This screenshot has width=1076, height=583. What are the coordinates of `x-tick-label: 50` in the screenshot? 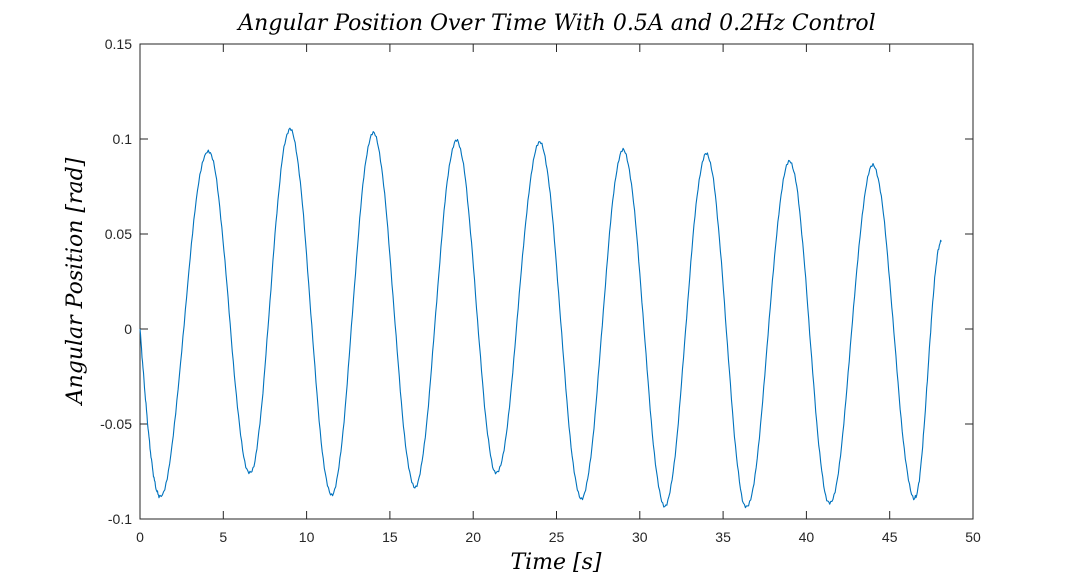 It's located at (973, 537).